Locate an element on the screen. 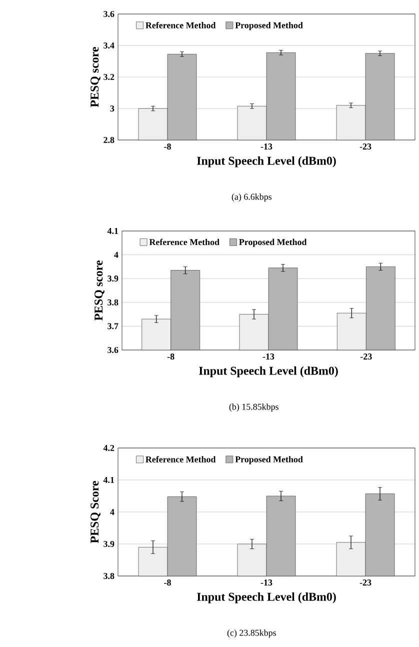  y-tick-label: 3.7 is located at coordinates (113, 326).